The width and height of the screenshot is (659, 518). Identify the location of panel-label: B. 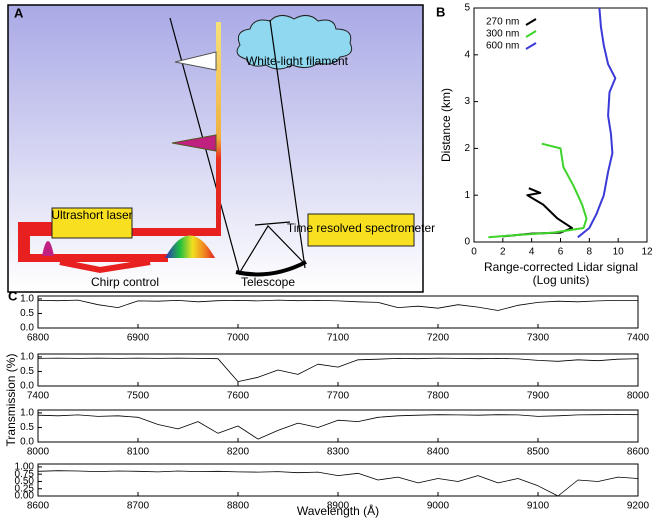
(440, 11).